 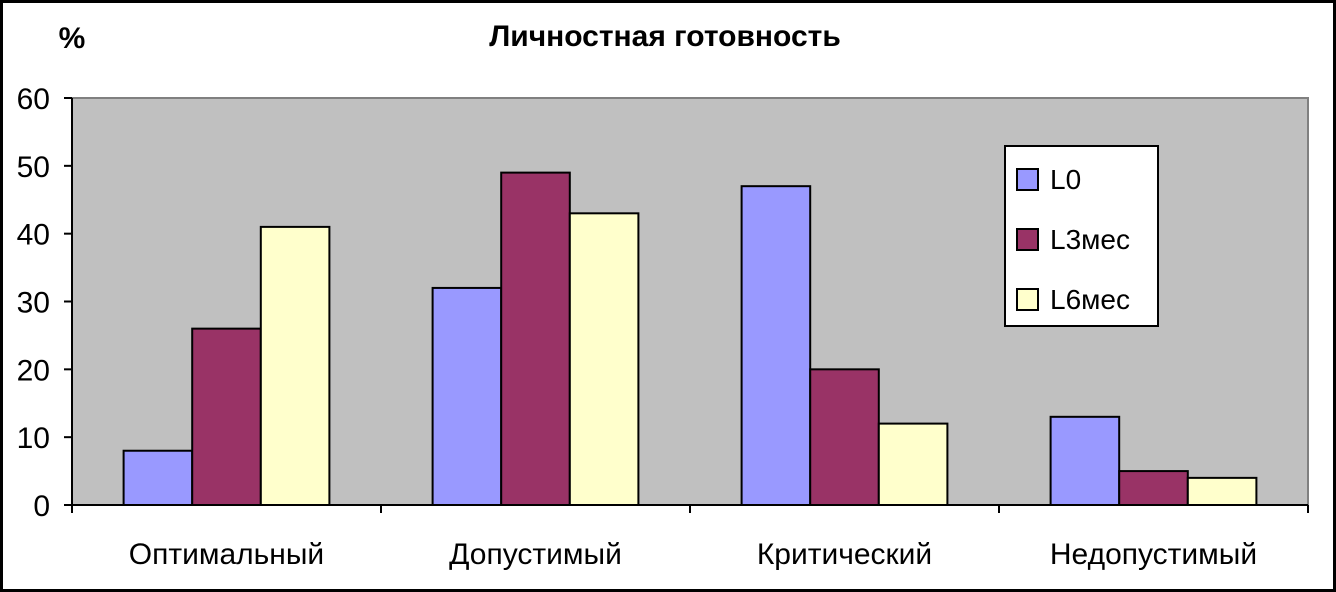 I want to click on x-category-label: Оптимальный, so click(x=226, y=554).